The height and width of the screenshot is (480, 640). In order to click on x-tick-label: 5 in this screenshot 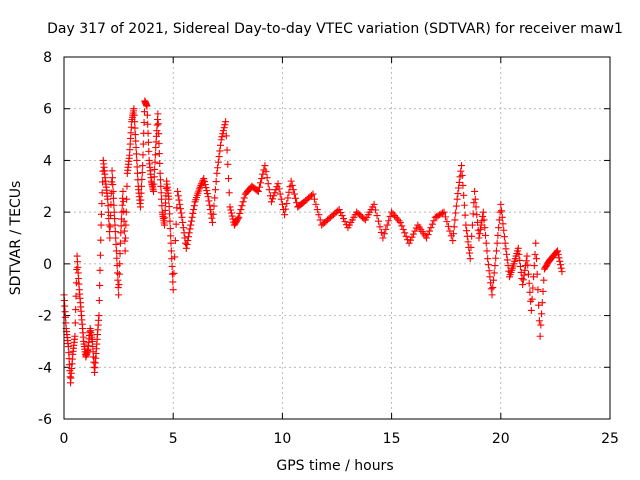, I will do `click(173, 439)`.